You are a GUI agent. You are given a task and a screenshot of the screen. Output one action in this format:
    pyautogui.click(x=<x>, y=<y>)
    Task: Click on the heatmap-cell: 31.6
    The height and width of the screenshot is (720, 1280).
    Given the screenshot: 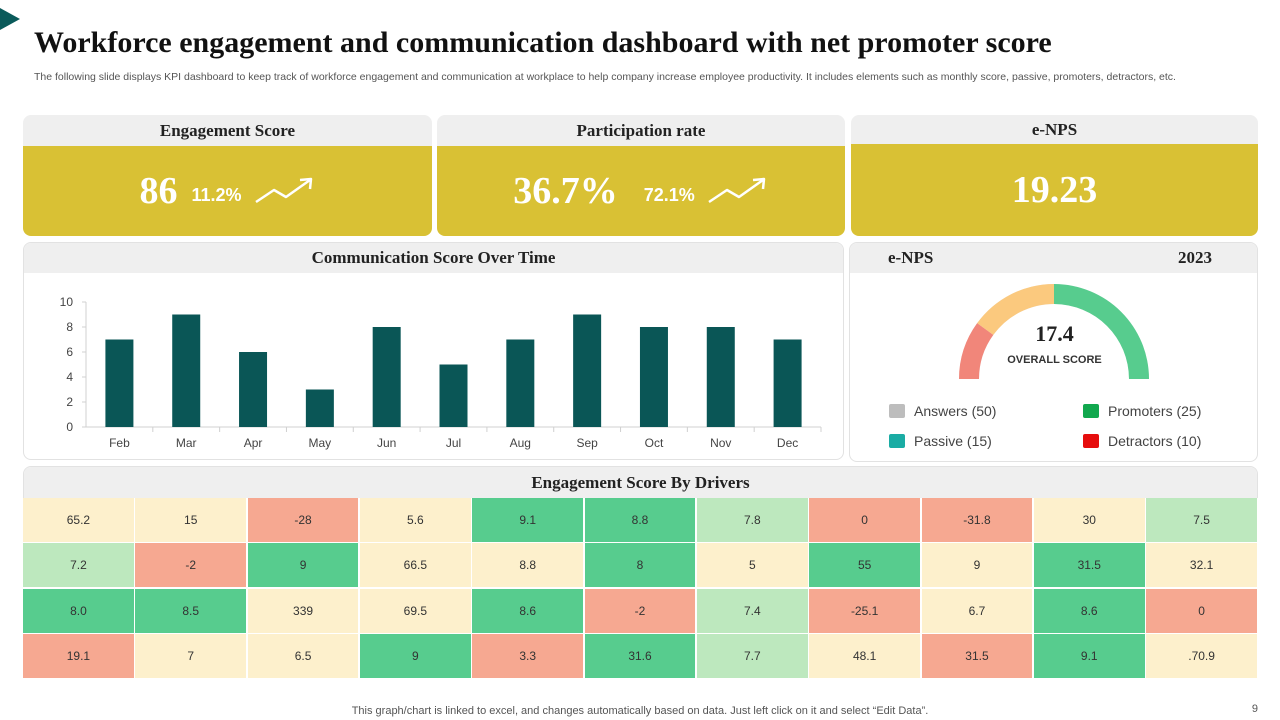 What is the action you would take?
    pyautogui.click(x=640, y=656)
    